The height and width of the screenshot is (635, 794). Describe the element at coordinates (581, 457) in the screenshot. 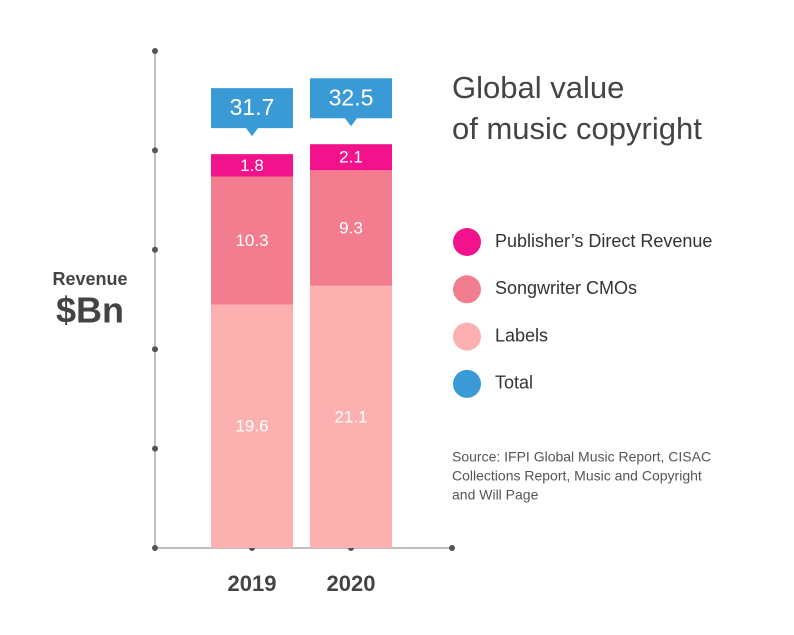

I see `source-note: Source: IFPI Global Music Report, CISAC` at that location.